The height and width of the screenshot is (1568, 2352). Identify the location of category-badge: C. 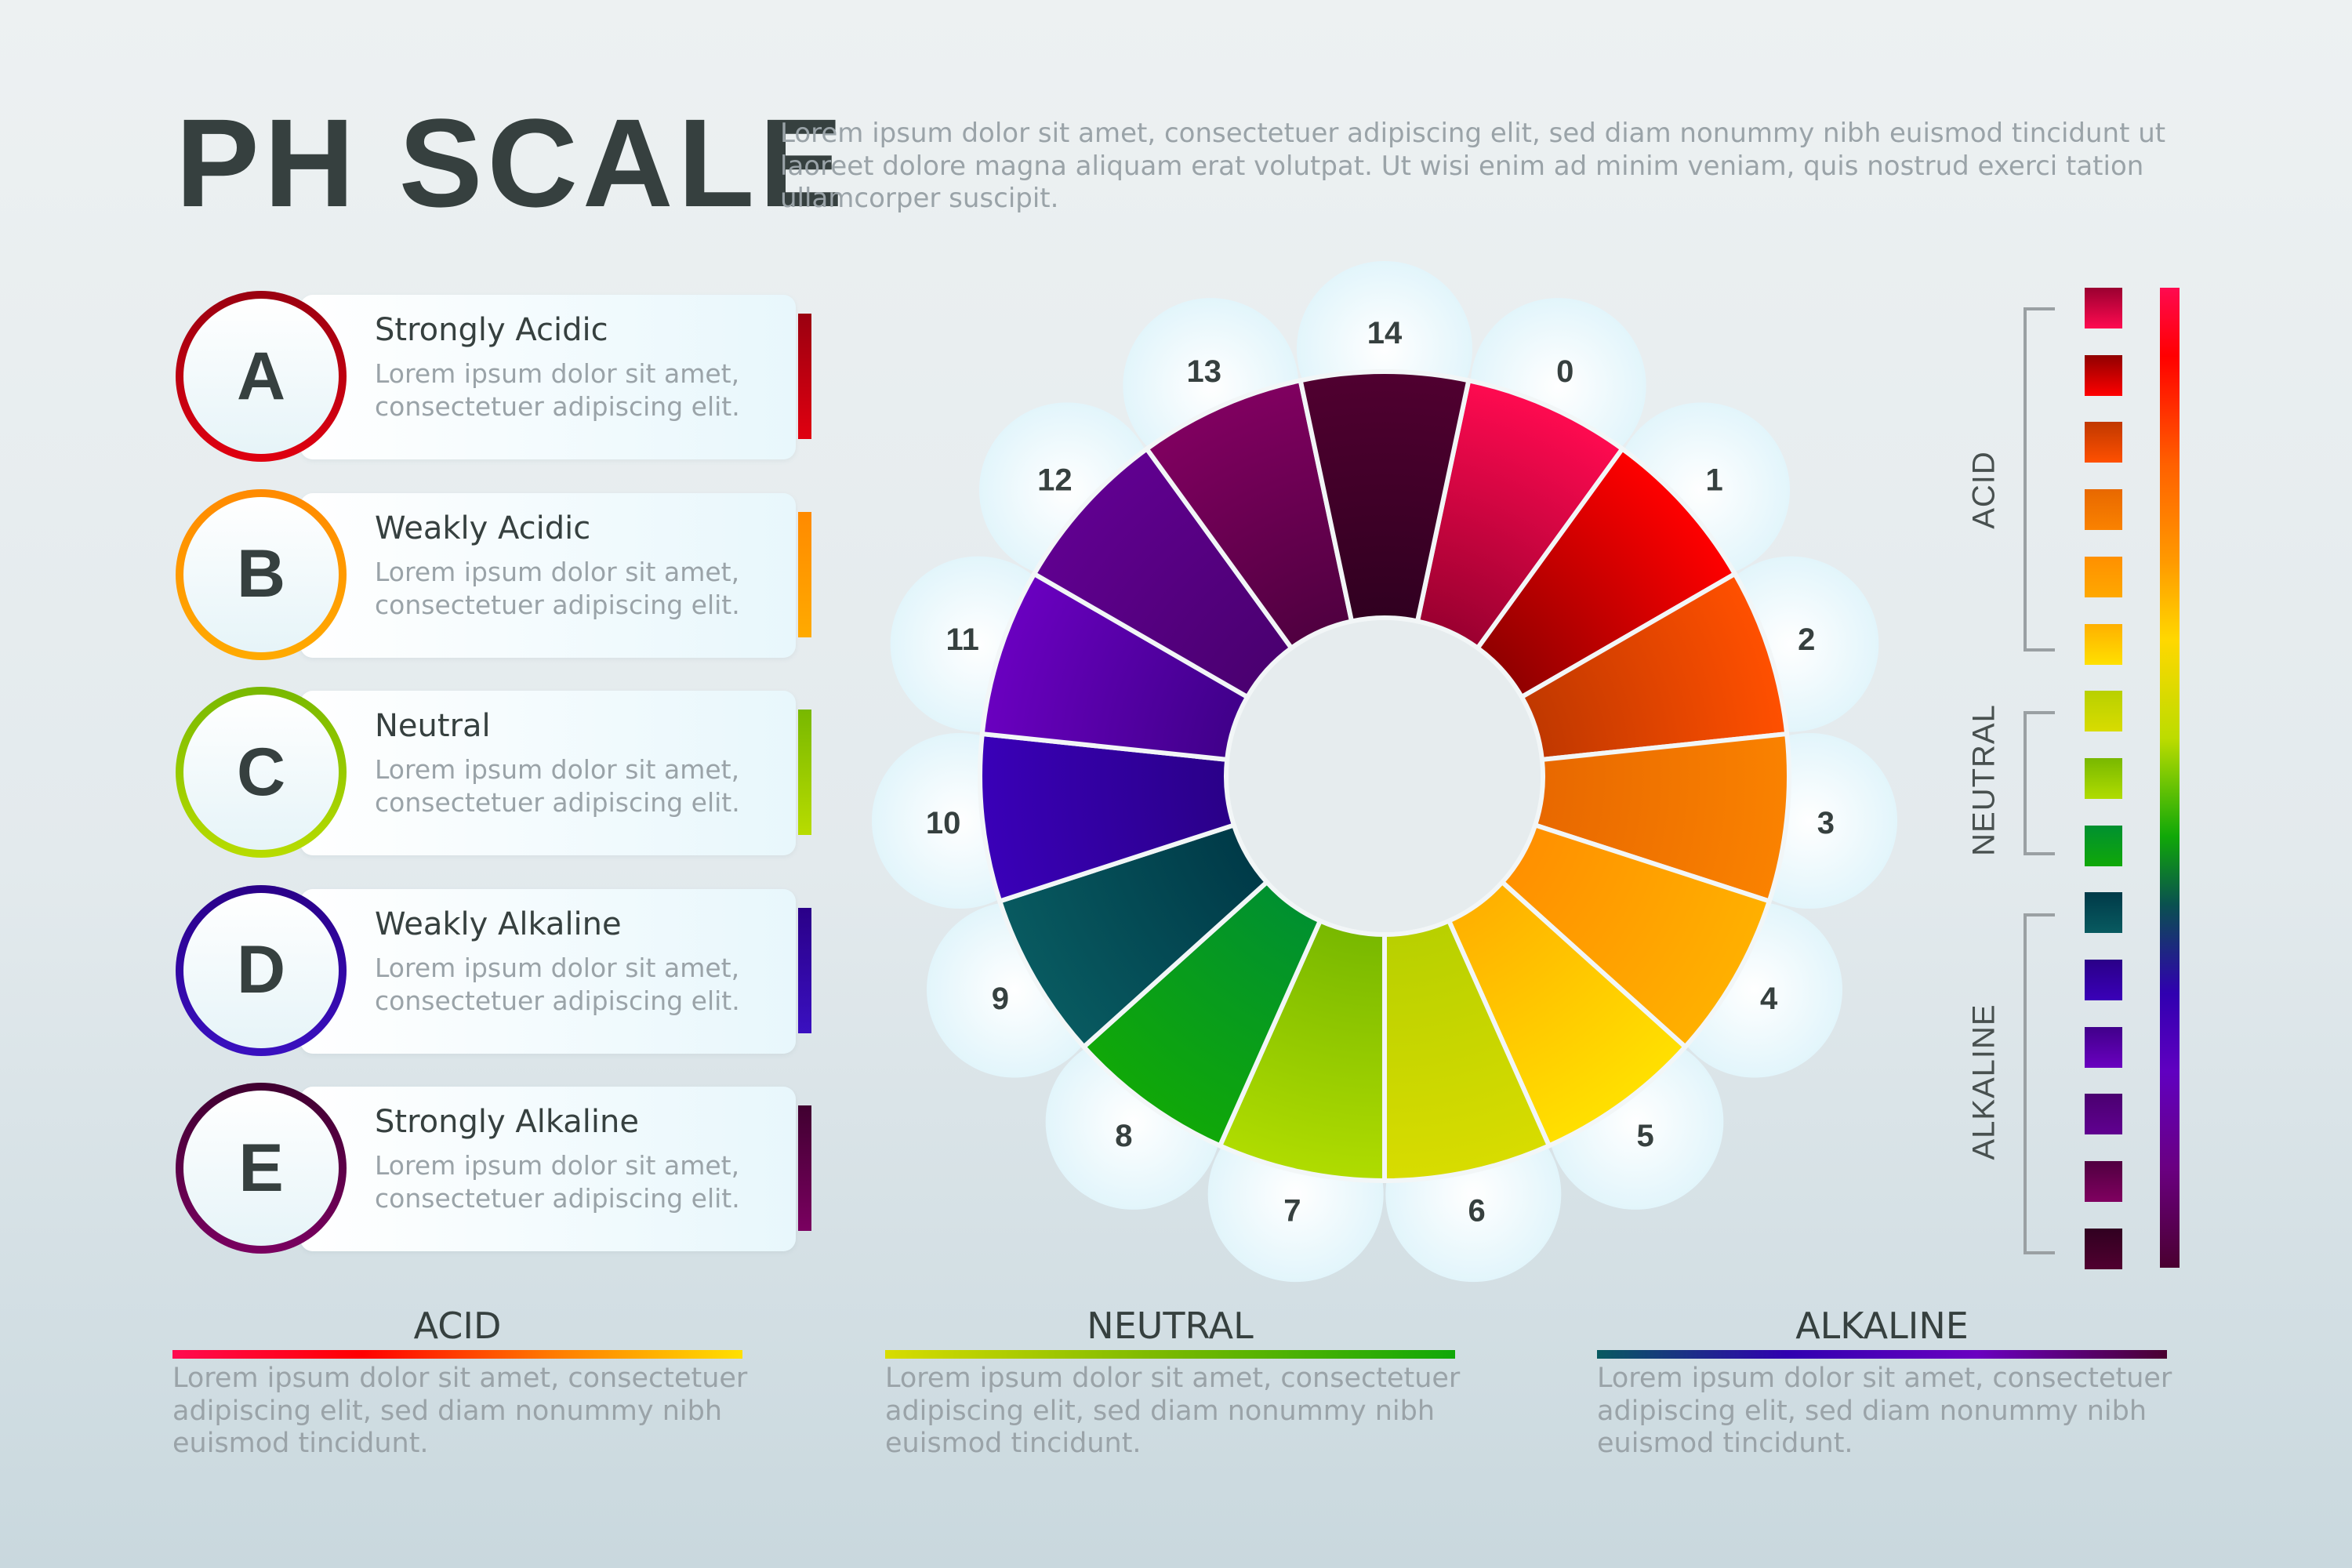
(261, 772).